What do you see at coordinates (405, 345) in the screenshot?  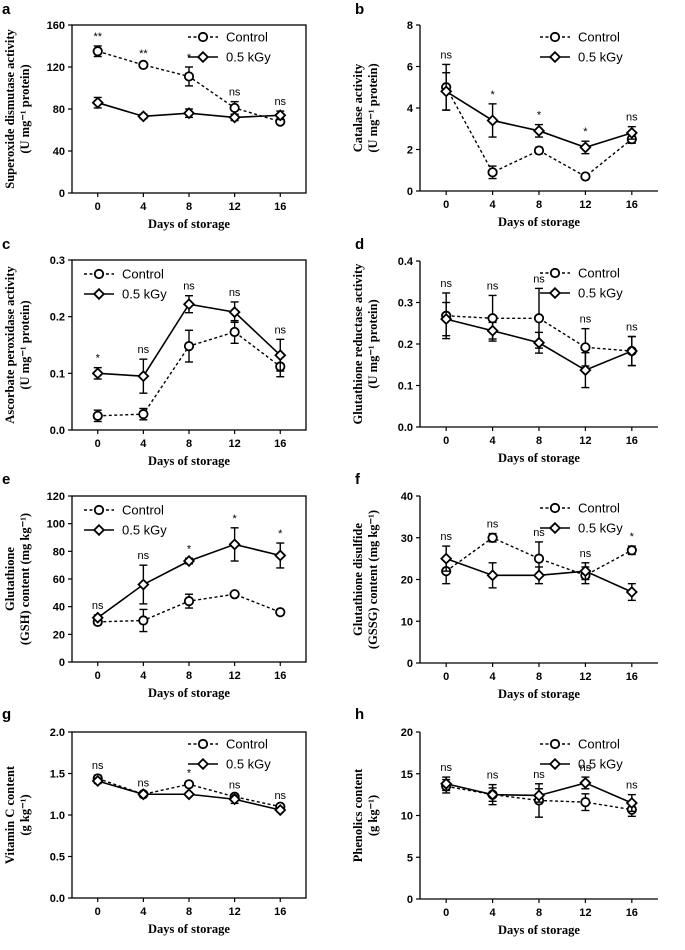 I see `y-tick-label: 0.2` at bounding box center [405, 345].